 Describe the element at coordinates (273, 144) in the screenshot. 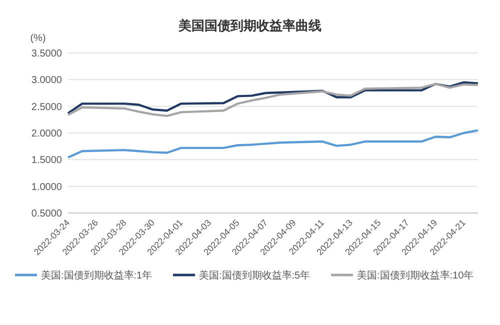

I see `line-series` at that location.